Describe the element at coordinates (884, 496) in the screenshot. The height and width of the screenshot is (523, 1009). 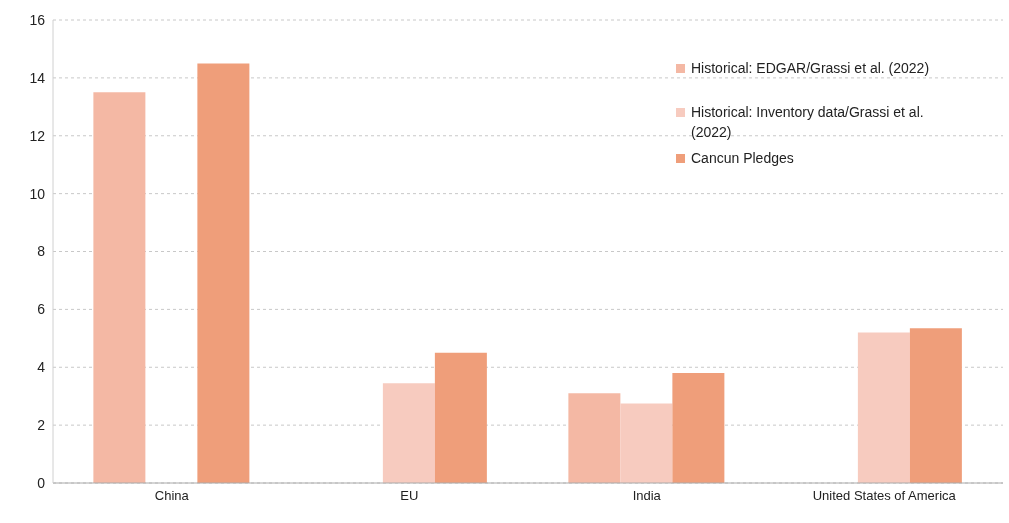
I see `x-tick-label: United States of America` at that location.